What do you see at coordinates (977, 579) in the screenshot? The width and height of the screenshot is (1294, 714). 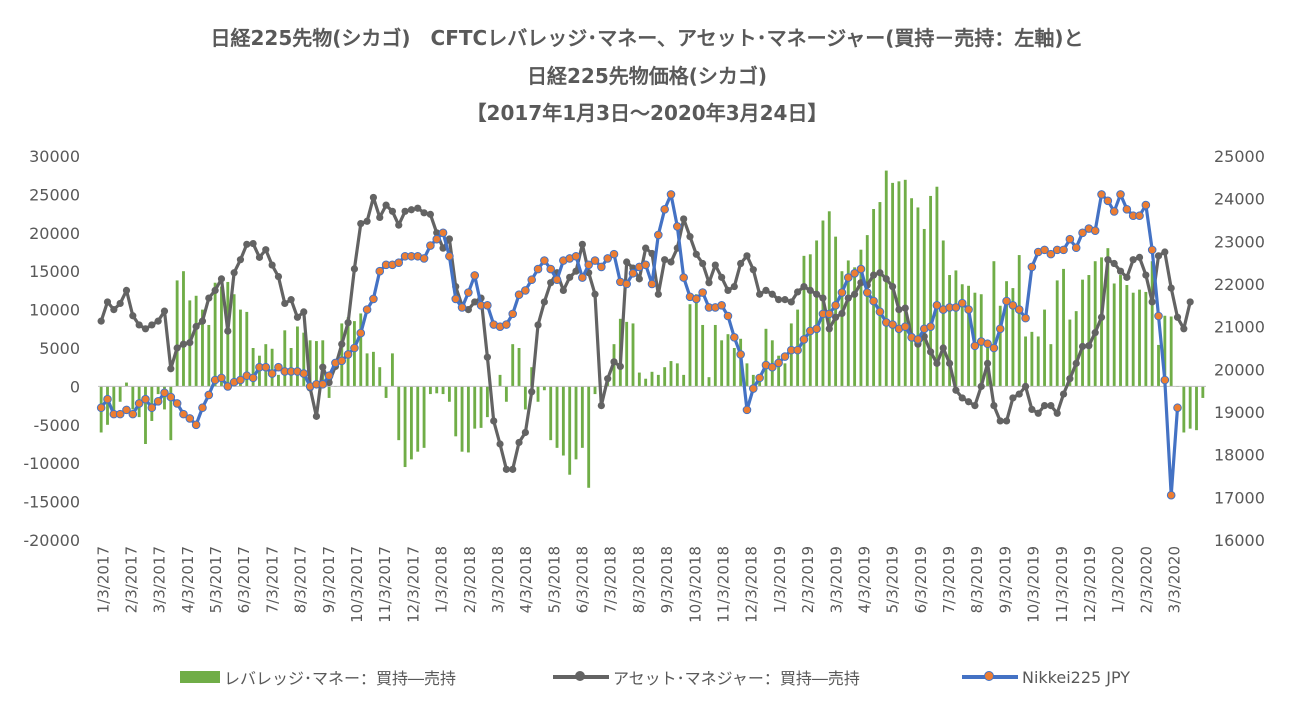 I see `x-tick-label: 8/3/2019` at bounding box center [977, 579].